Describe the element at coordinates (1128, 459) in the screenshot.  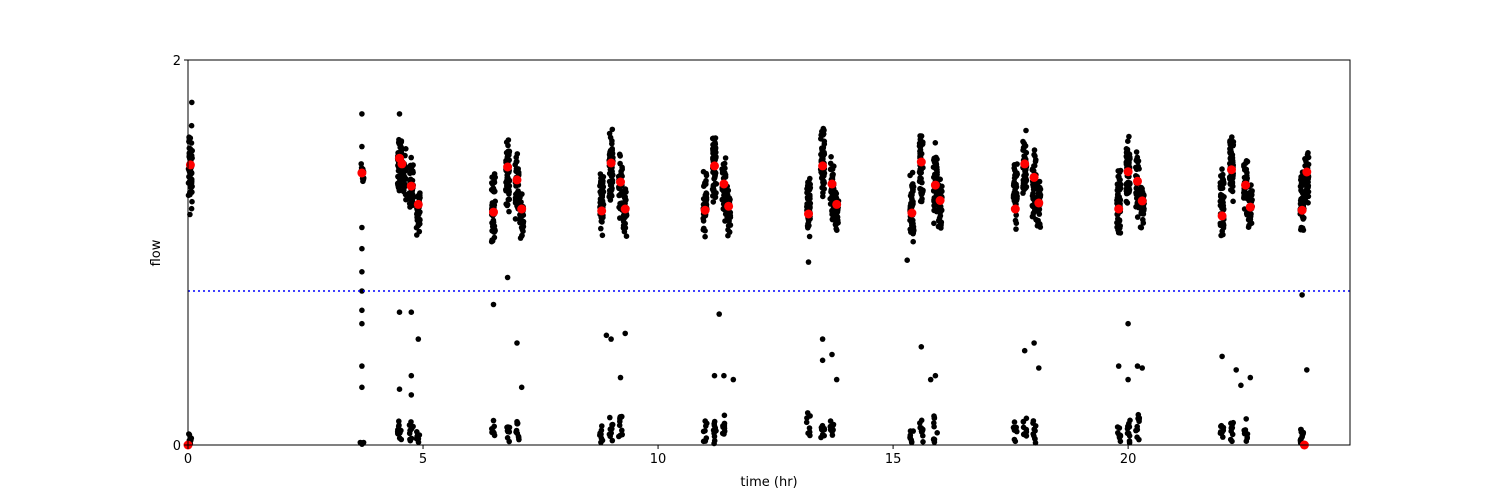
I see `x-tick-label: 20` at that location.